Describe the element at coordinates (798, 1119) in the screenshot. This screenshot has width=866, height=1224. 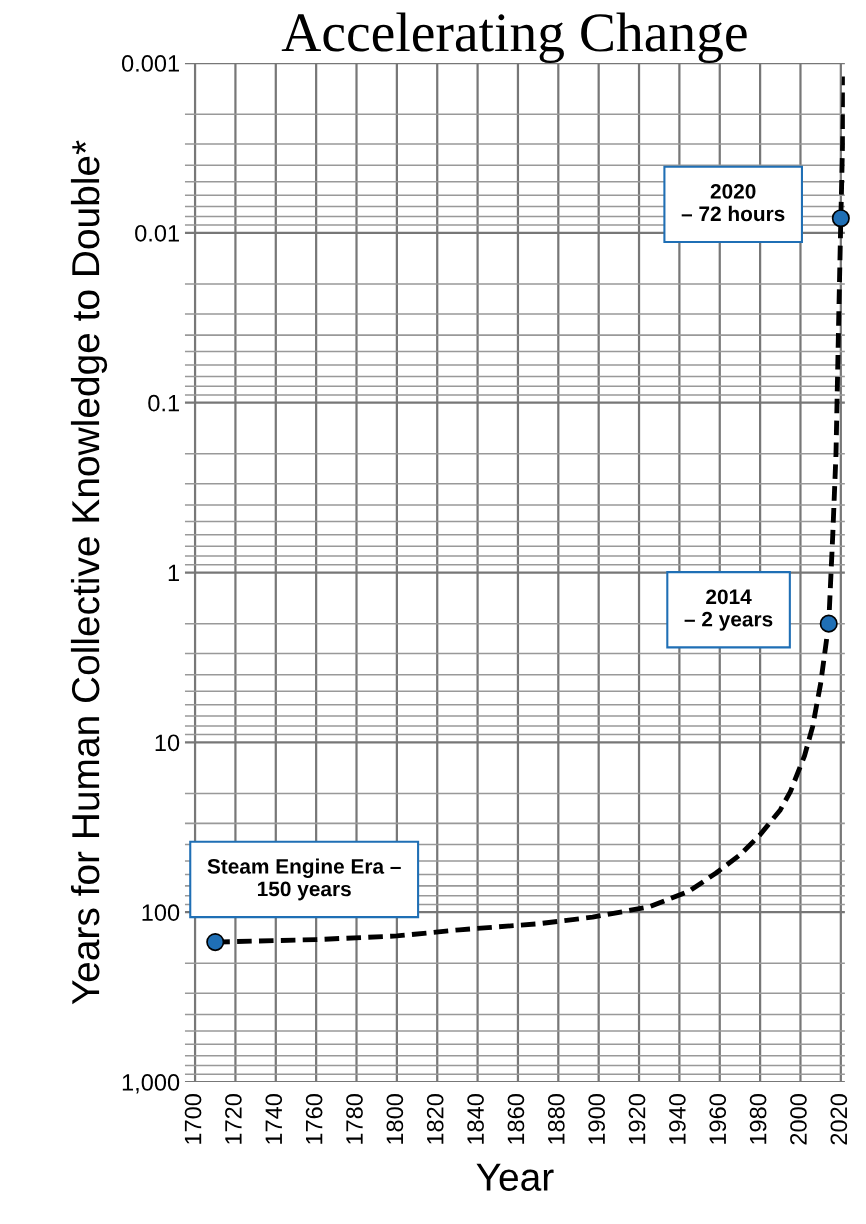
I see `x-tick-label: 2000` at that location.